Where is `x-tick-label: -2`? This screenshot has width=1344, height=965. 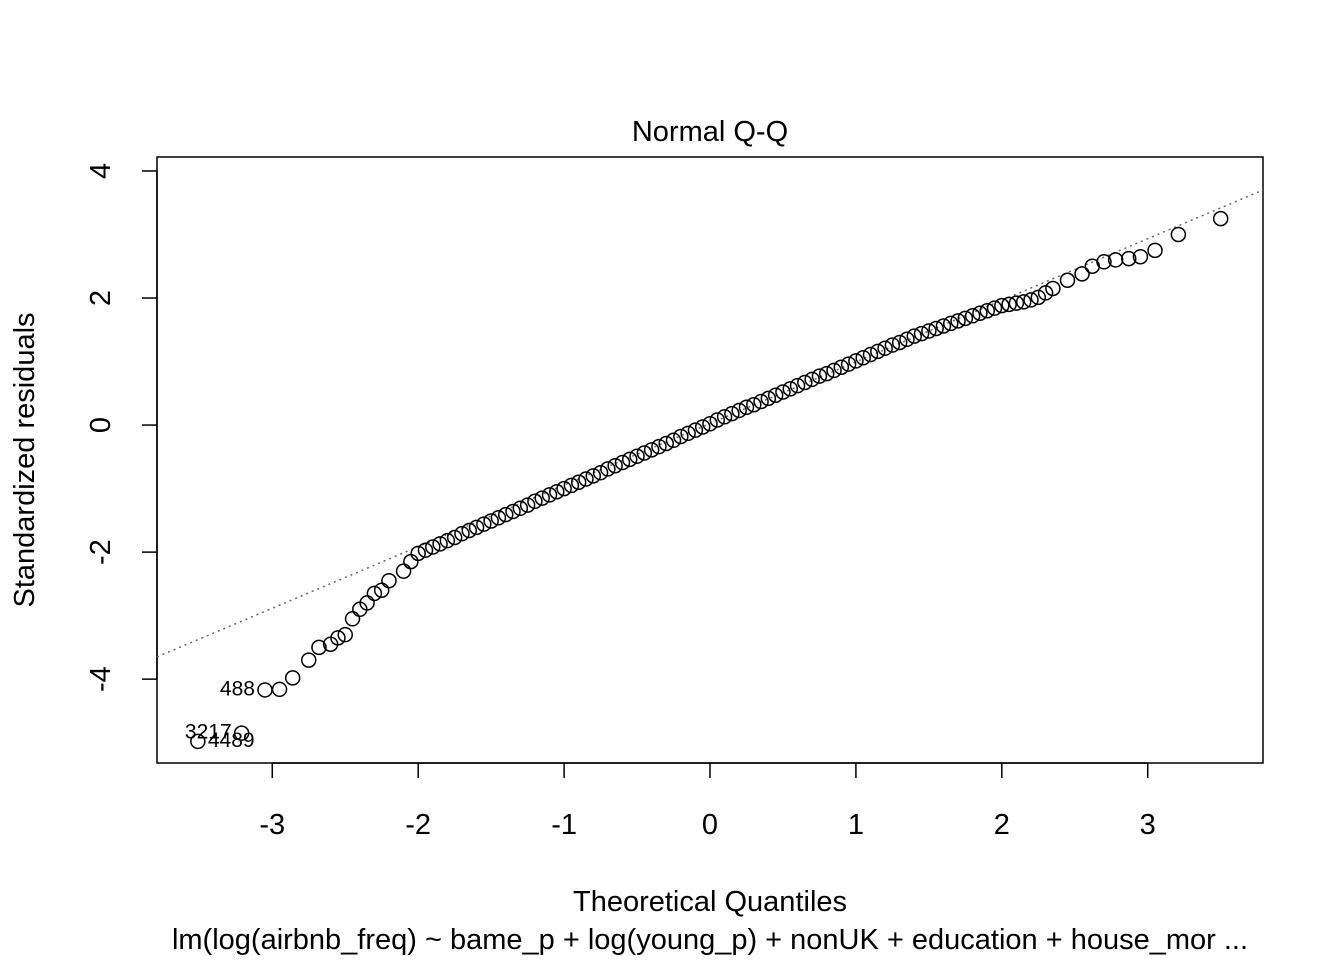 x-tick-label: -2 is located at coordinates (418, 825).